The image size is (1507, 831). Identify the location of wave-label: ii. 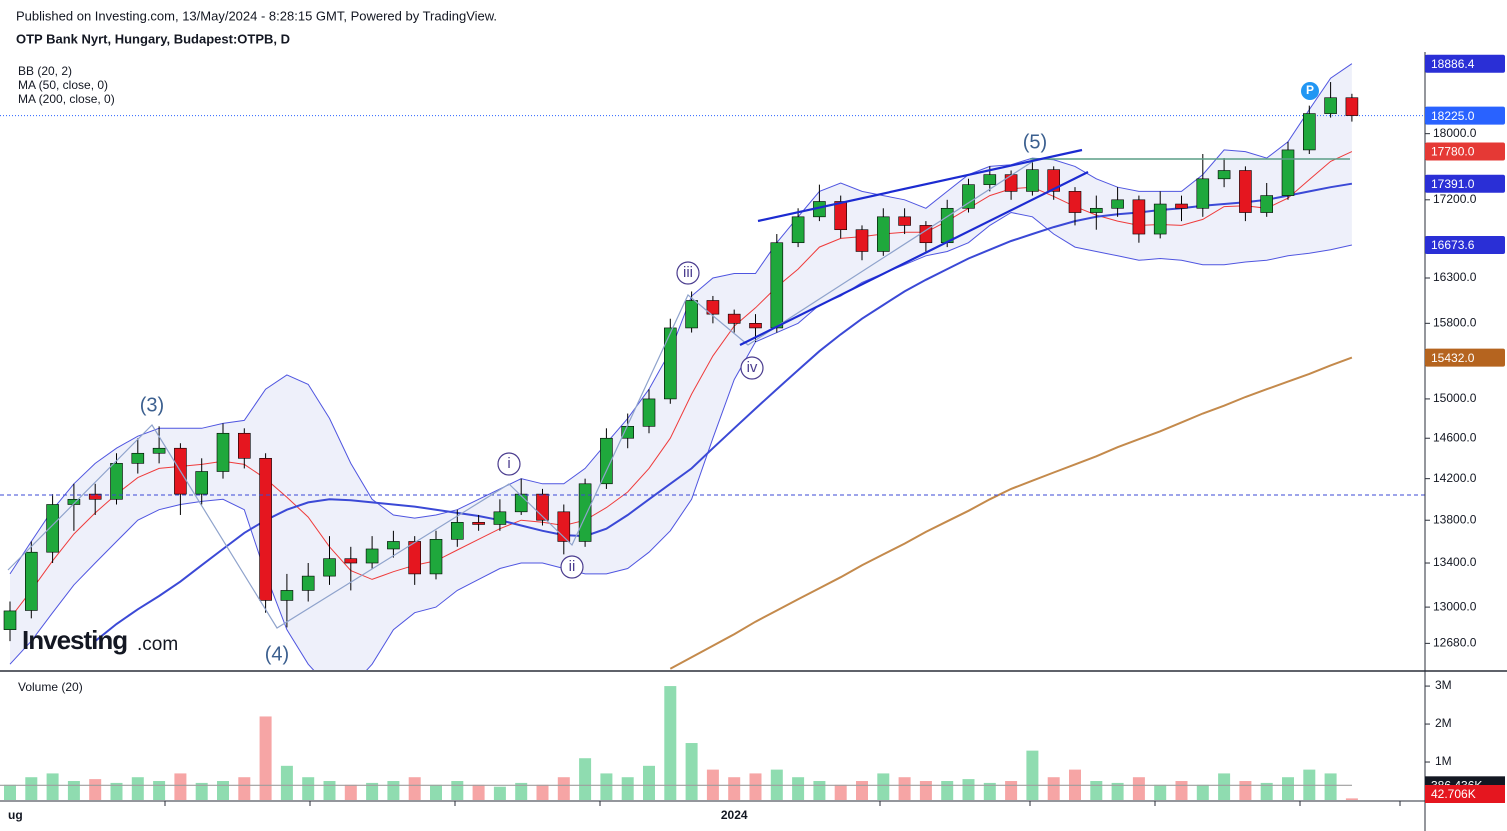
(572, 566).